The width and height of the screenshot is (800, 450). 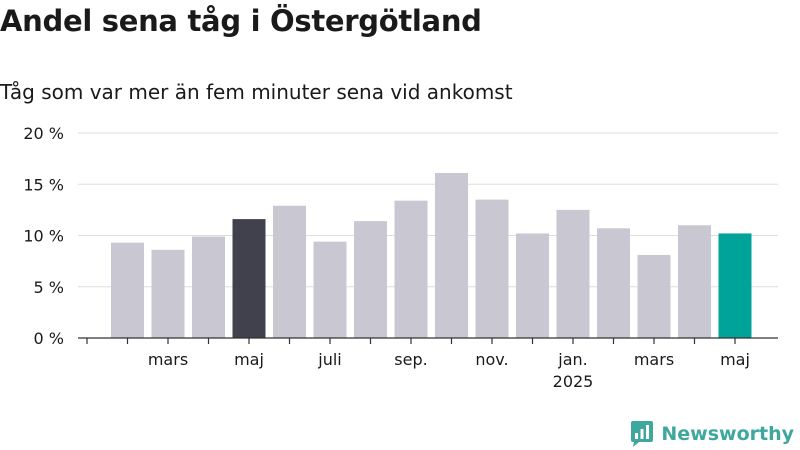 I want to click on y-tick-label: 15 %, so click(x=43, y=184).